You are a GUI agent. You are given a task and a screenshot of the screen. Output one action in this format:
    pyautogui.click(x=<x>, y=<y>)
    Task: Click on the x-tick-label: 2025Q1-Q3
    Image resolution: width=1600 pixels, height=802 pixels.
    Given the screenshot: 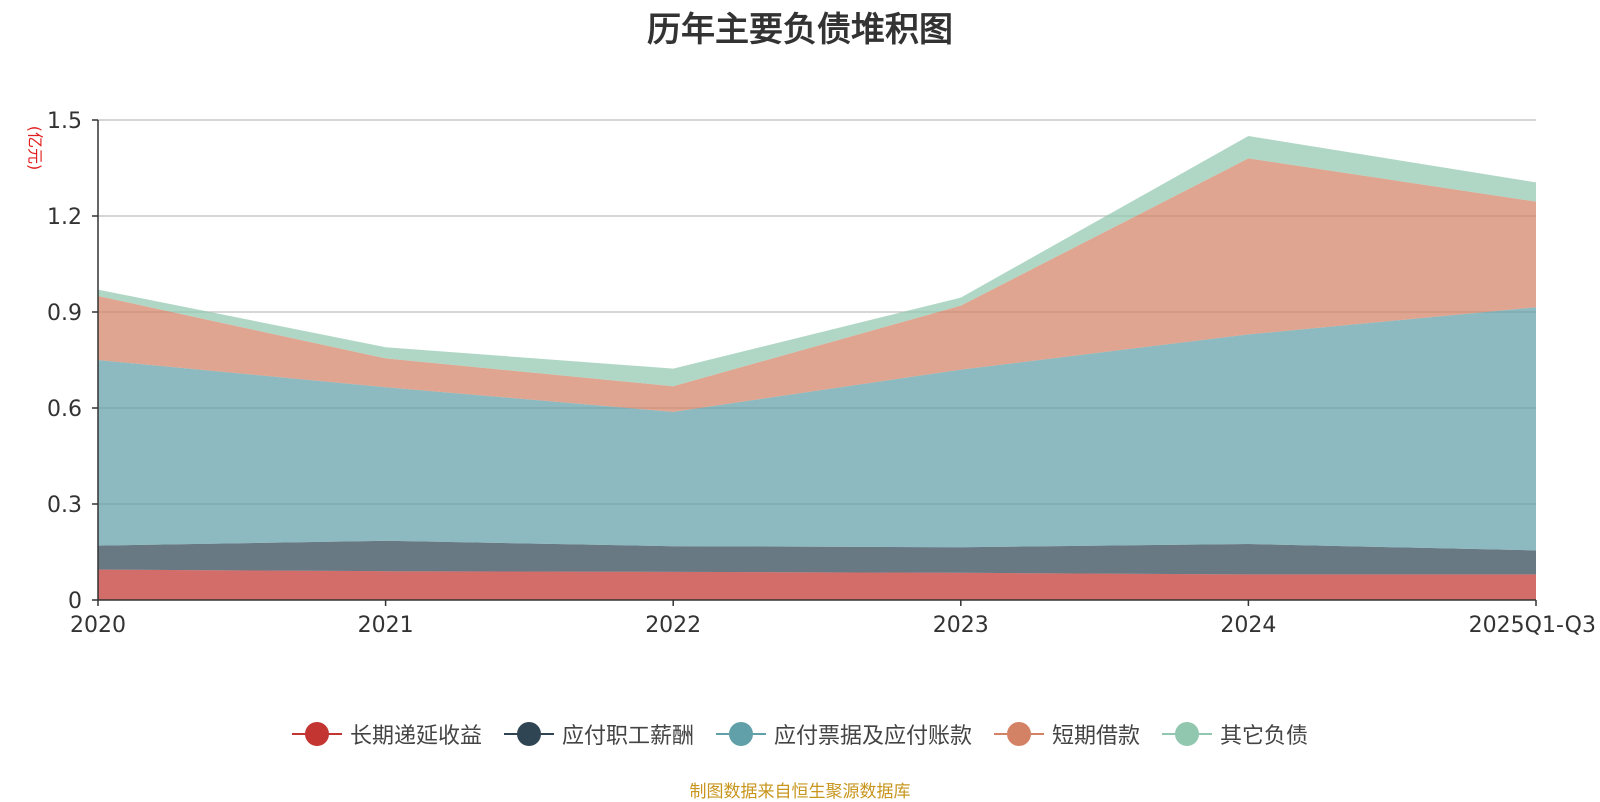 What is the action you would take?
    pyautogui.click(x=1532, y=625)
    